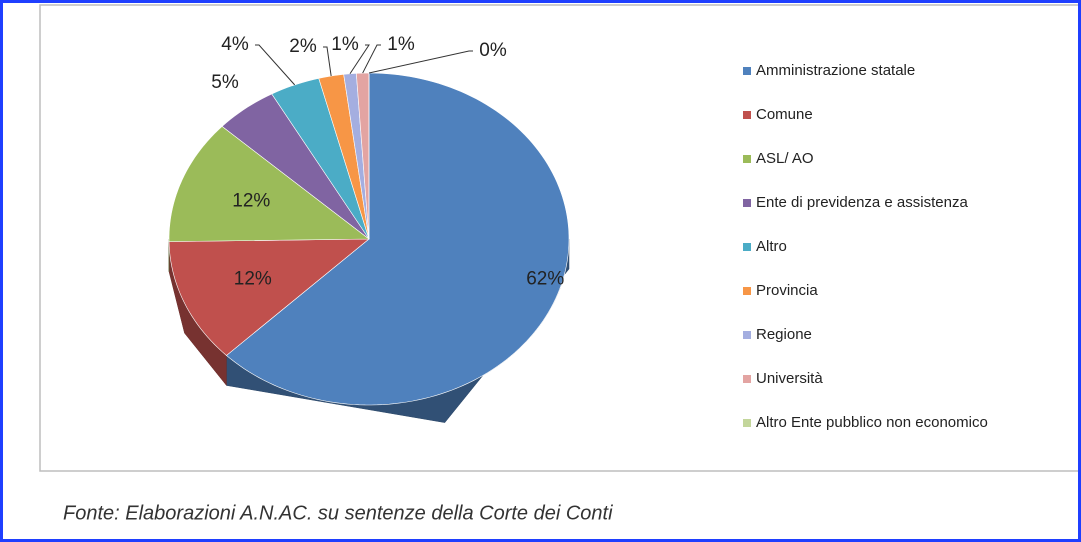 This screenshot has width=1081, height=542. Describe the element at coordinates (303, 46) in the screenshot. I see `data-label: 2%` at that location.